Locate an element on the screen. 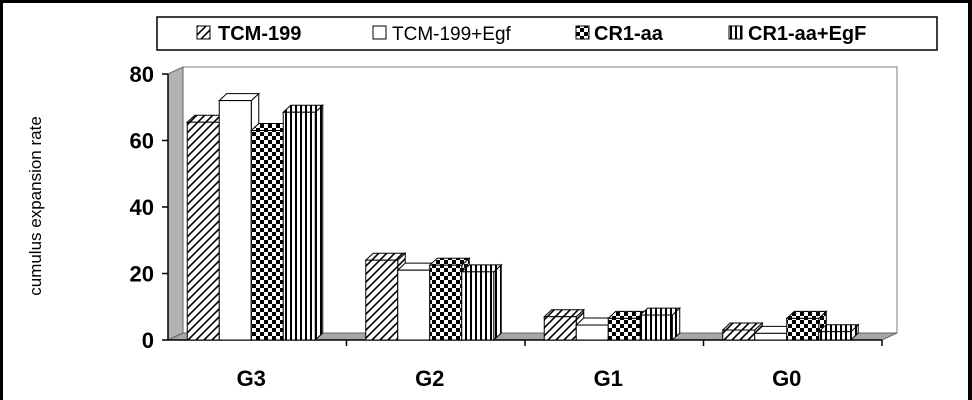 The image size is (972, 400). bar-tcm-199-g0 is located at coordinates (739, 335).